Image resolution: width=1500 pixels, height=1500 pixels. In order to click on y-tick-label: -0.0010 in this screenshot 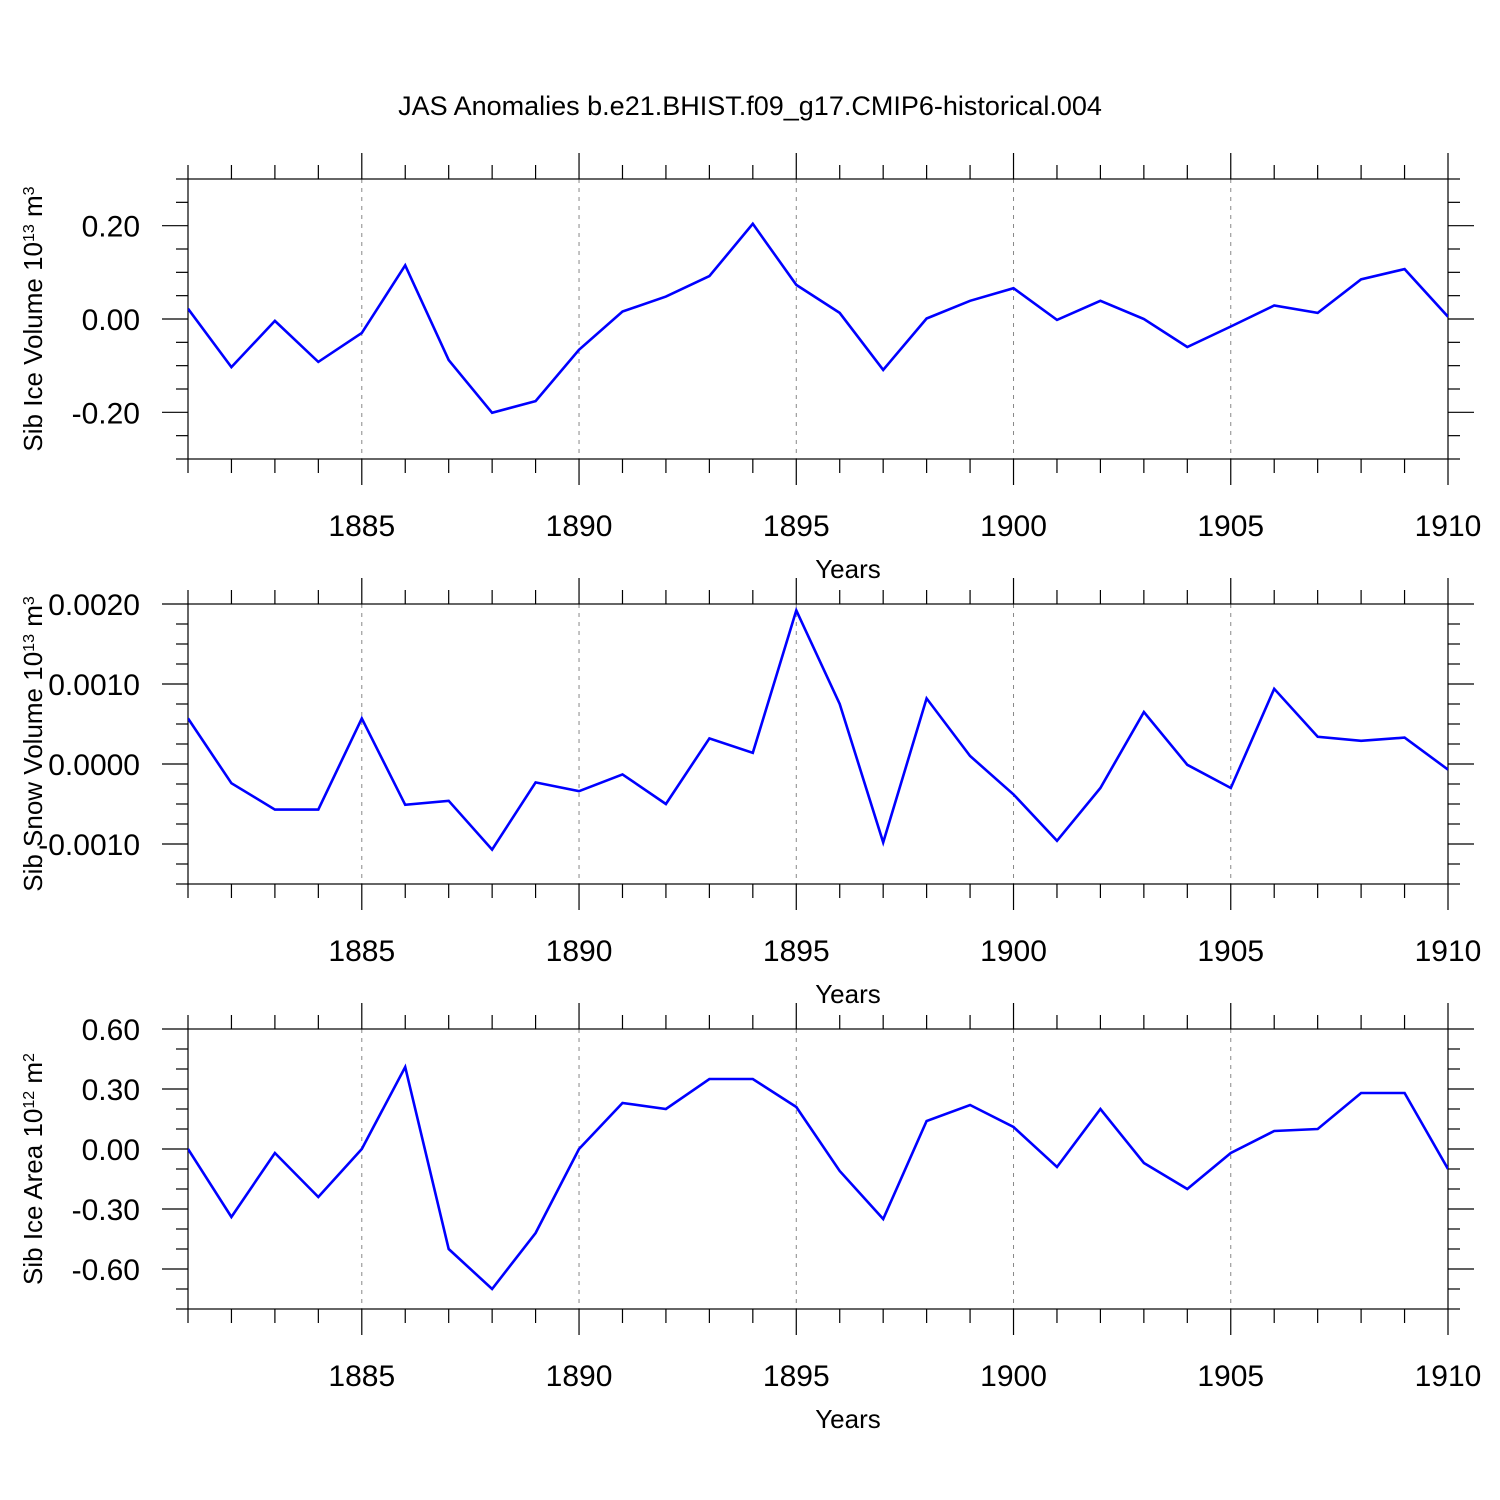, I will do `click(89, 845)`.